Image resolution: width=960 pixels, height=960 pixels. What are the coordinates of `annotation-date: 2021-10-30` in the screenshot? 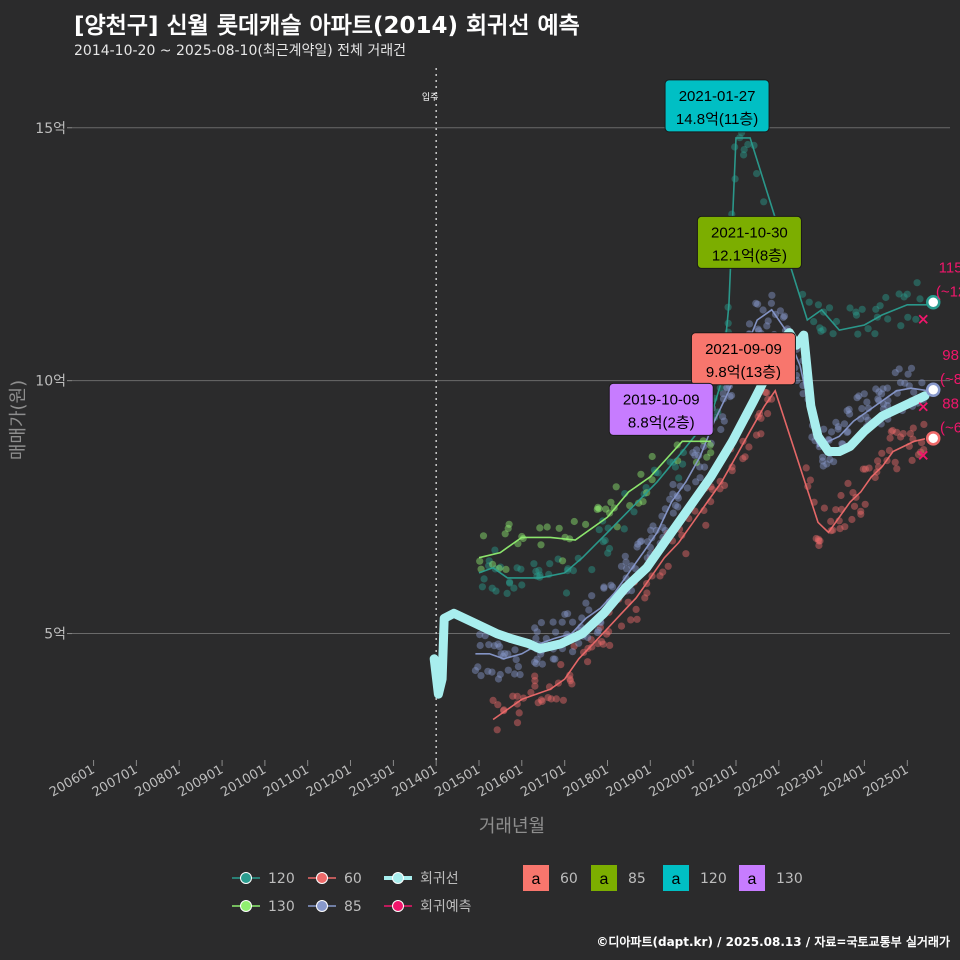 It's located at (749, 232).